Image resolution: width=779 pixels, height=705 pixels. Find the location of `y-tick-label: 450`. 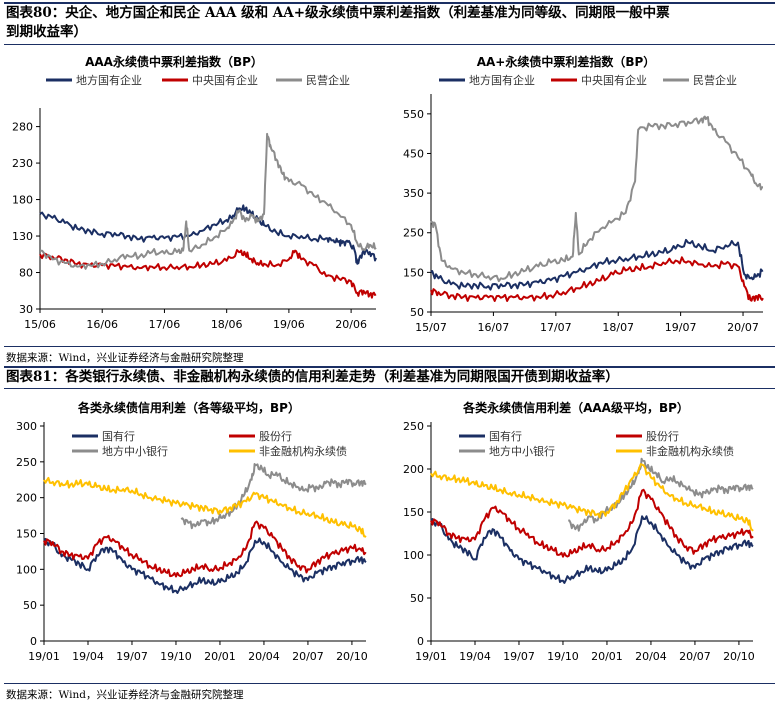

y-tick-label: 450 is located at coordinates (413, 153).